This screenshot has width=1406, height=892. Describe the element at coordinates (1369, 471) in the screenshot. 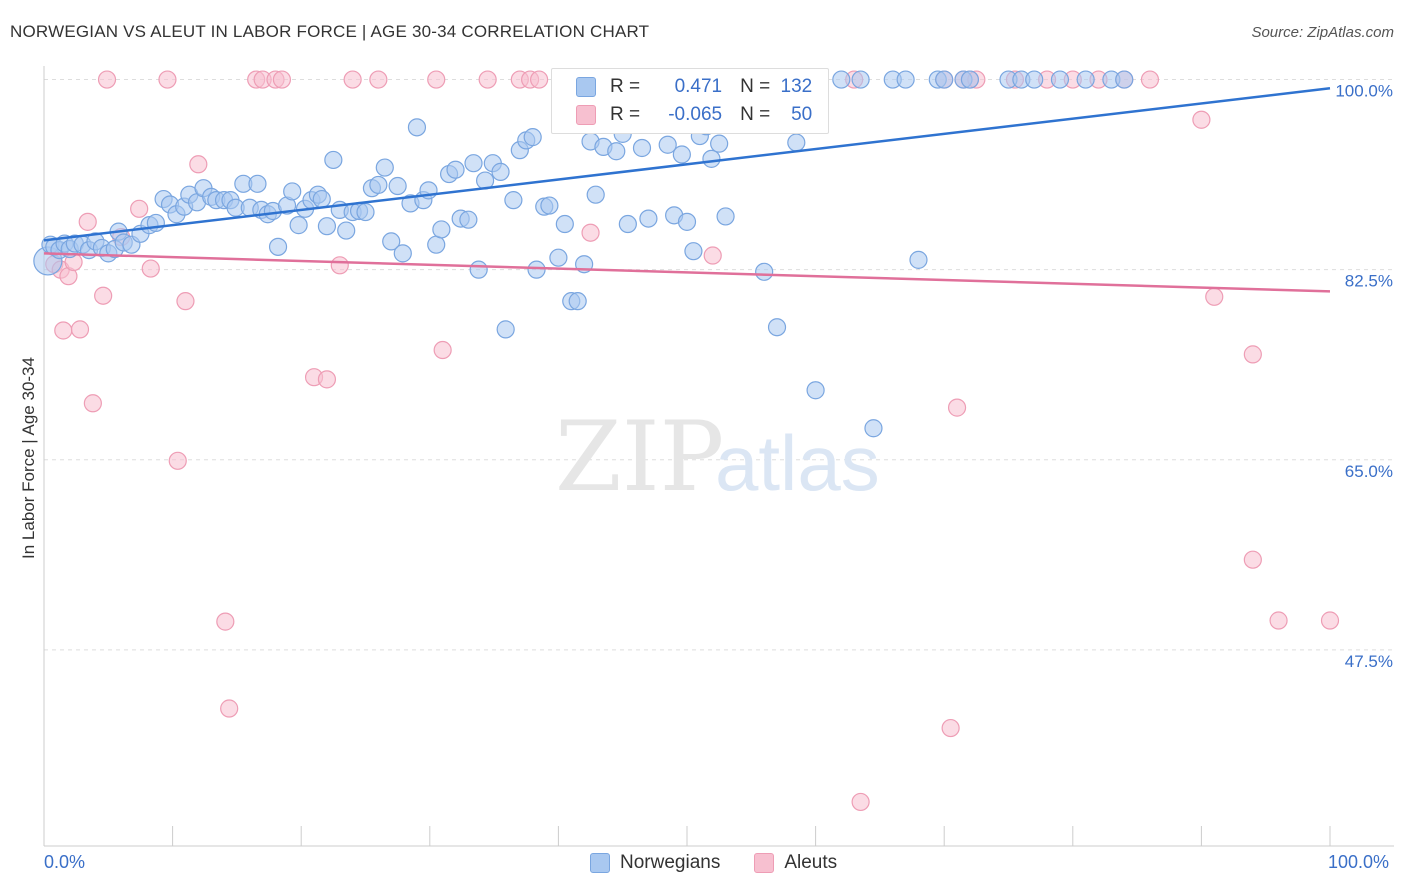

I see `y-tick-label-2: 65.0%` at that location.